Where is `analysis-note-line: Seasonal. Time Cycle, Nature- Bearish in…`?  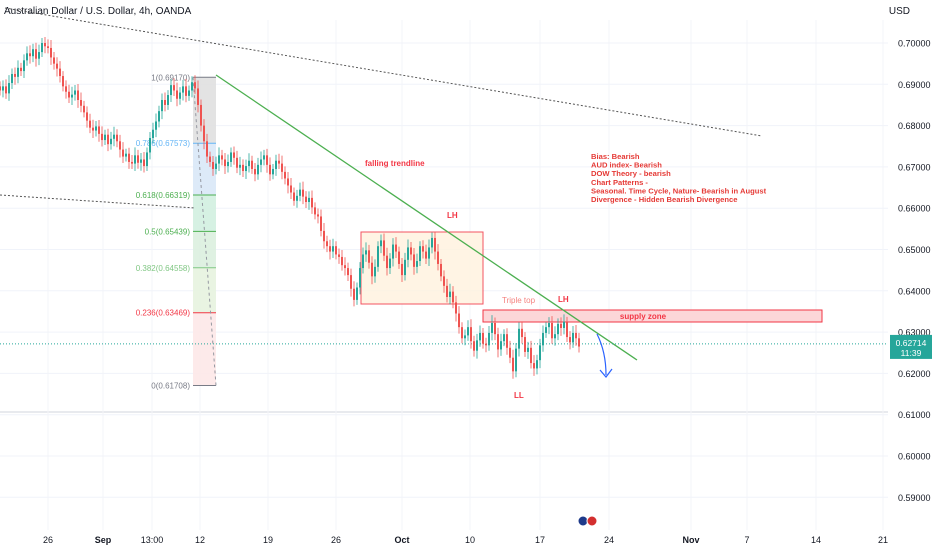
analysis-note-line: Seasonal. Time Cycle, Nature- Bearish in… is located at coordinates (679, 190).